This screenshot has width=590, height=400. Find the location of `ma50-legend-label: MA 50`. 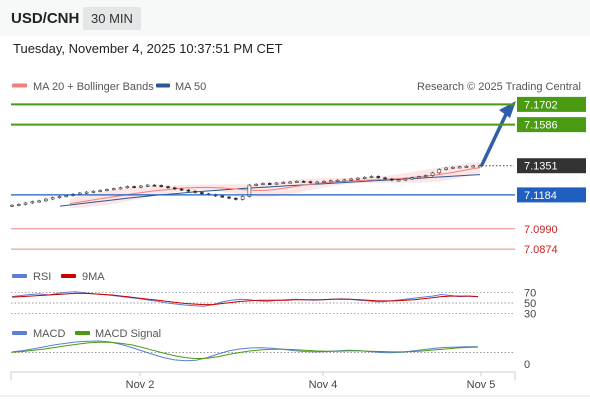

ma50-legend-label: MA 50 is located at coordinates (190, 87).